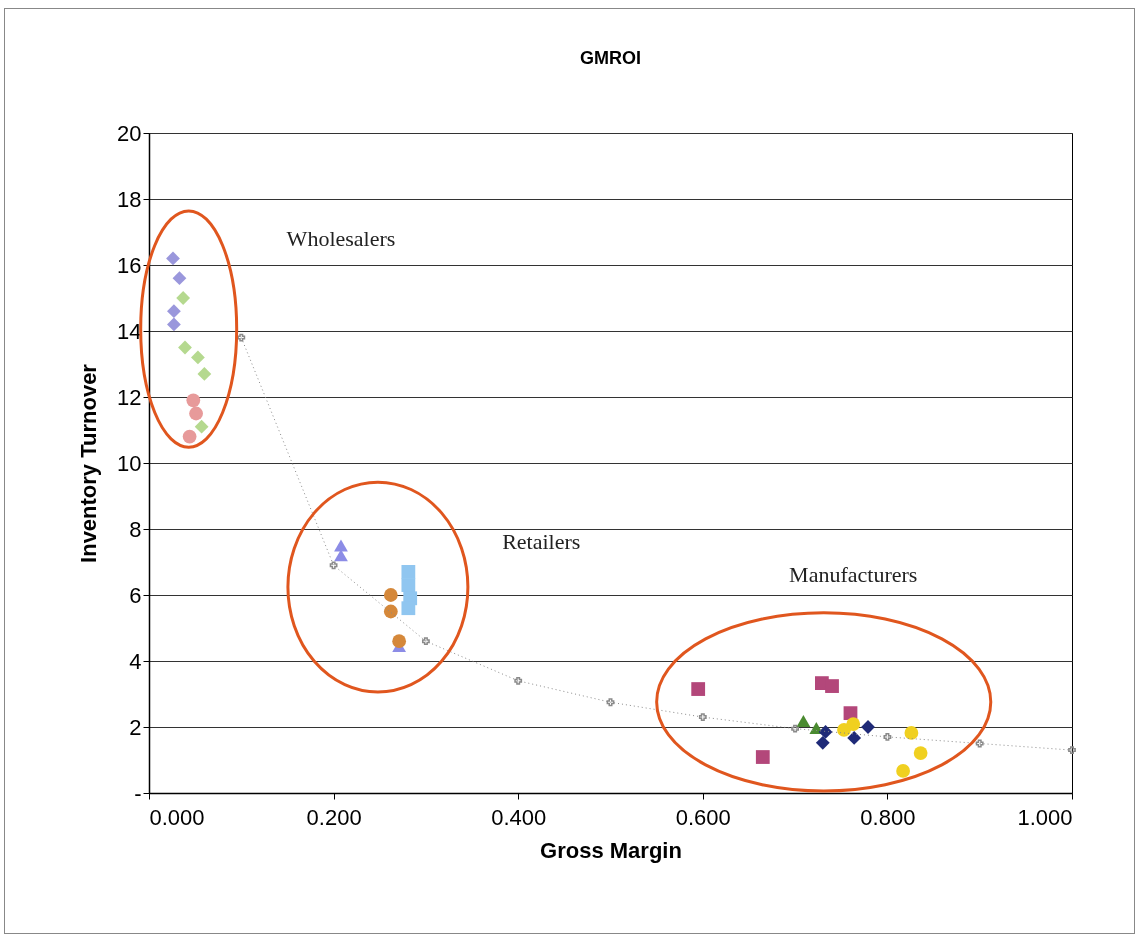  I want to click on y-tick-label: 4, so click(135, 661).